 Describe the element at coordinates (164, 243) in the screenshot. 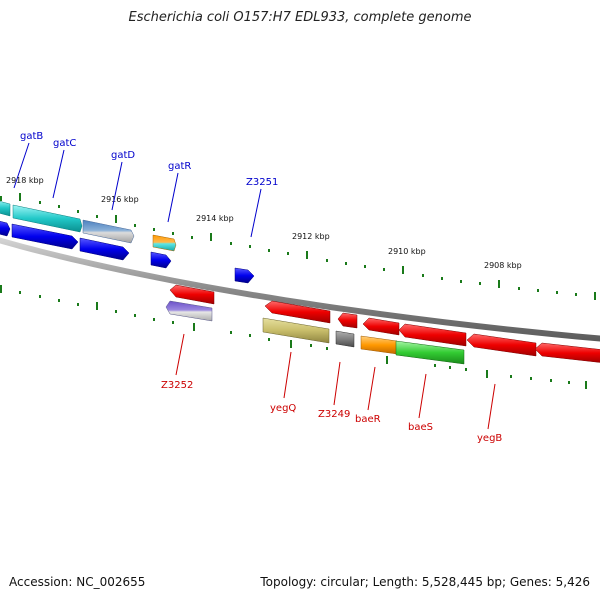

I see `gene-gatR` at that location.